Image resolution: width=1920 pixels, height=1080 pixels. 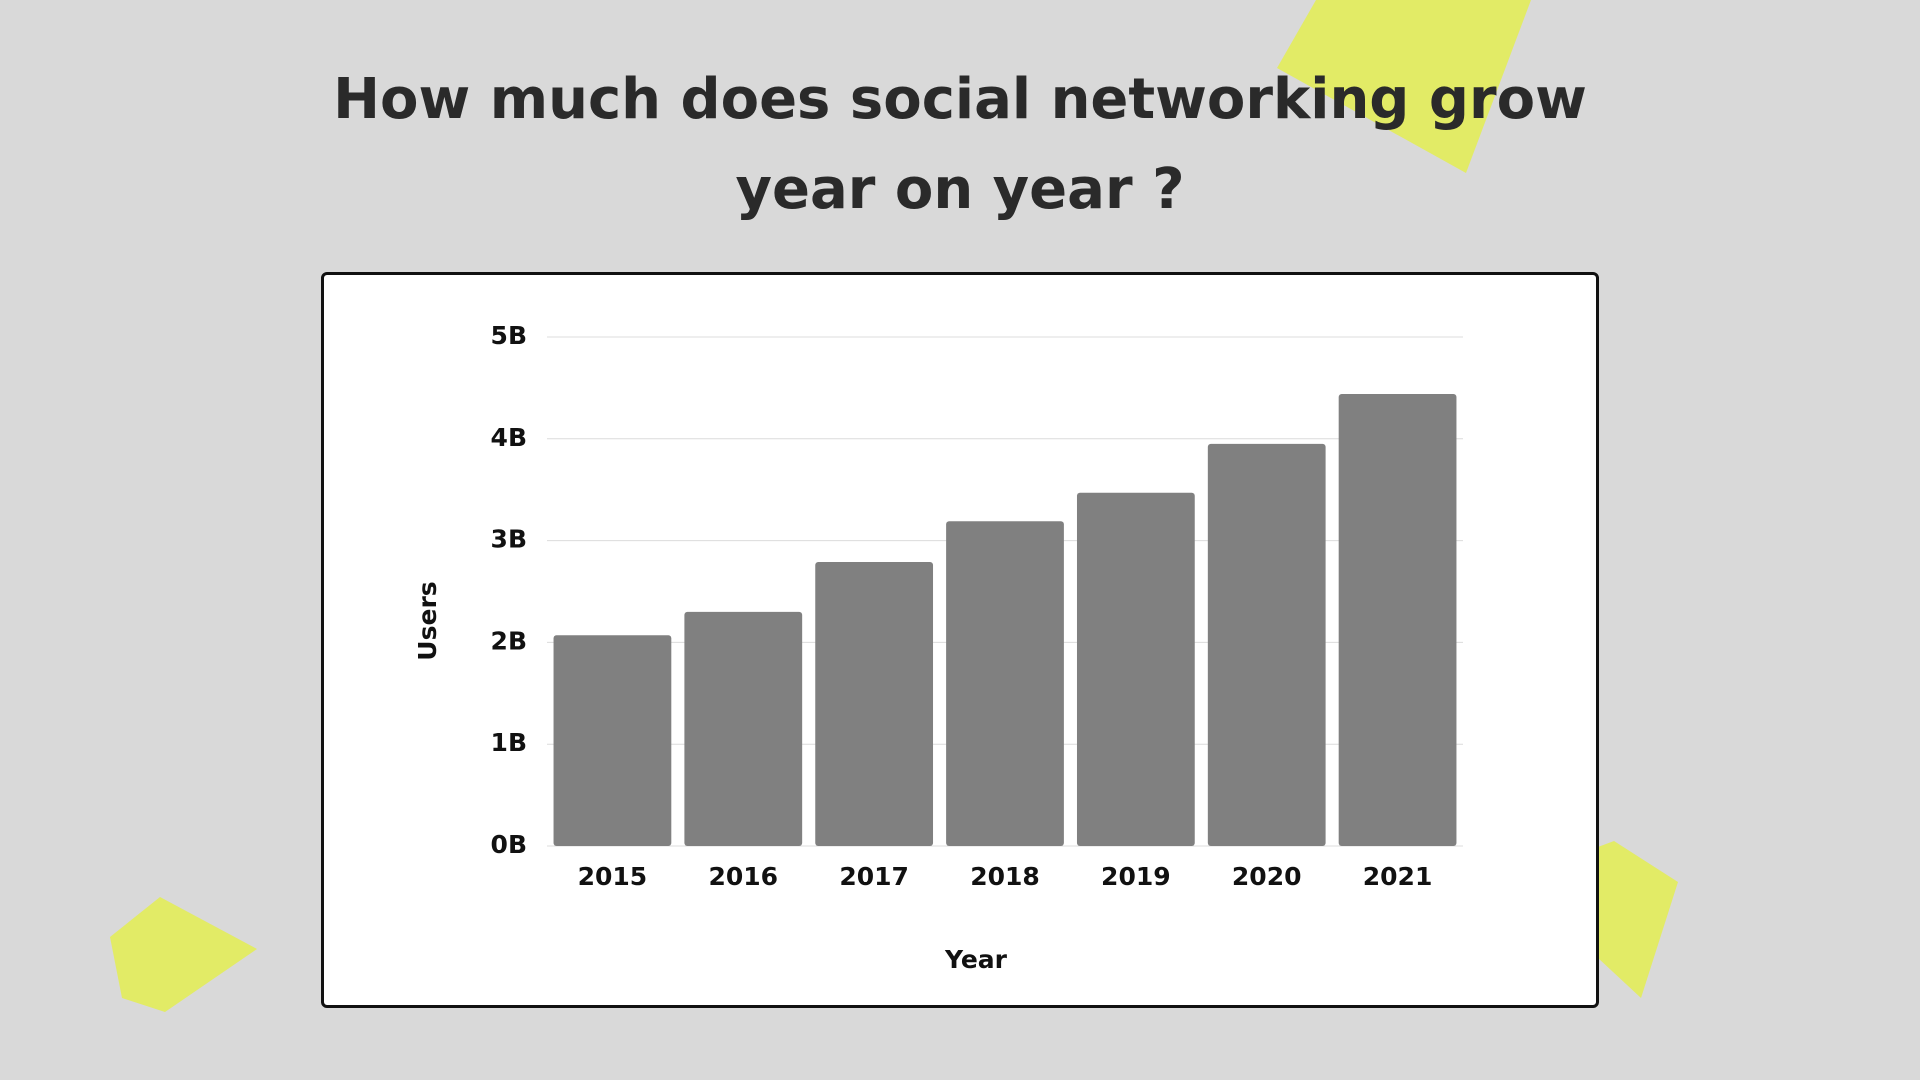 I want to click on y-tick-label: 2B, so click(x=509, y=640).